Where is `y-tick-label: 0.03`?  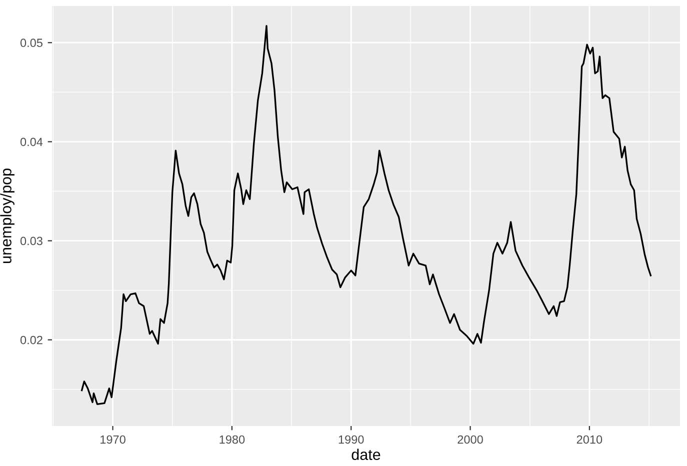 y-tick-label: 0.03 is located at coordinates (31, 241).